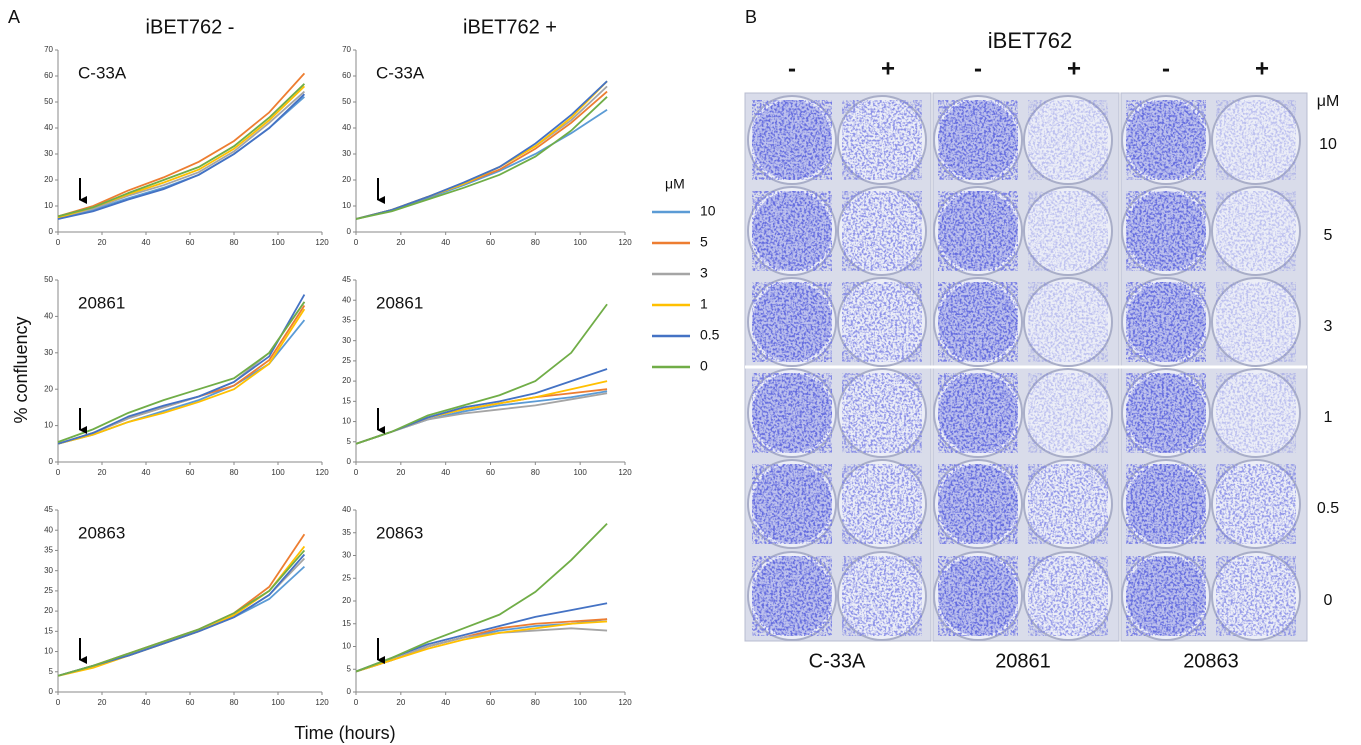 The image size is (1361, 745). I want to click on y-tick-label: 50, so click(48, 101).